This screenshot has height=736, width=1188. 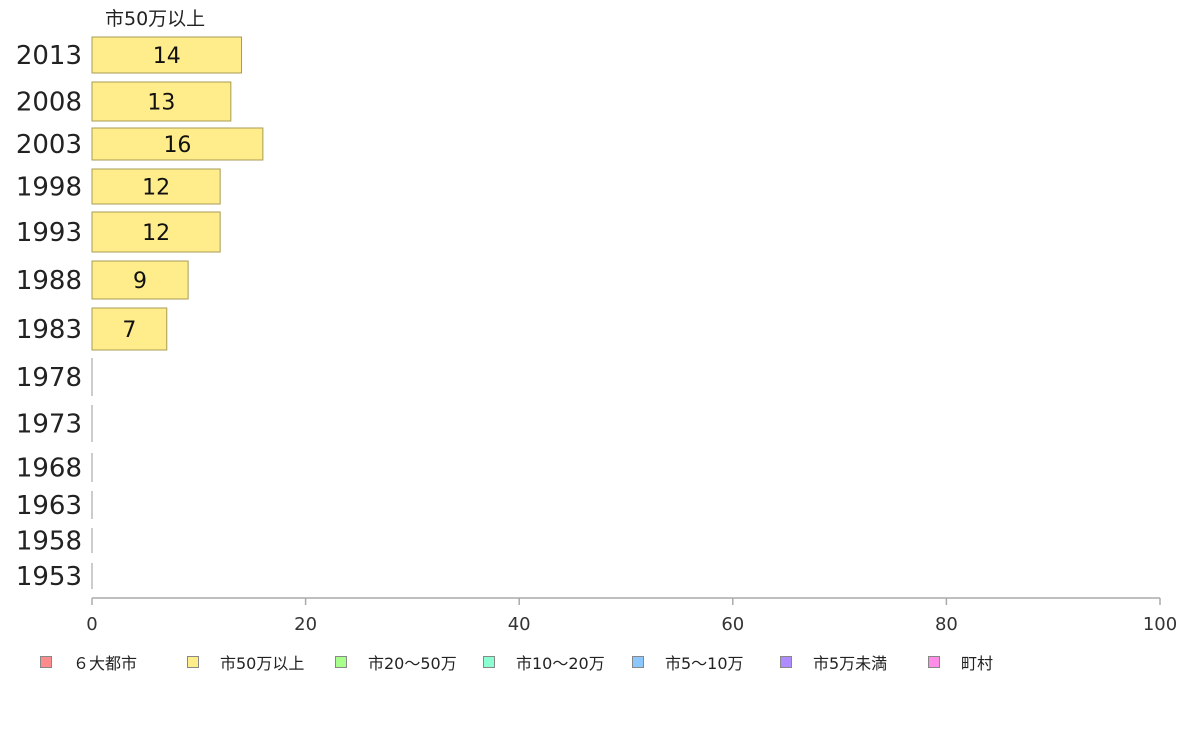 I want to click on legend-label: 市5万未満, so click(x=850, y=663).